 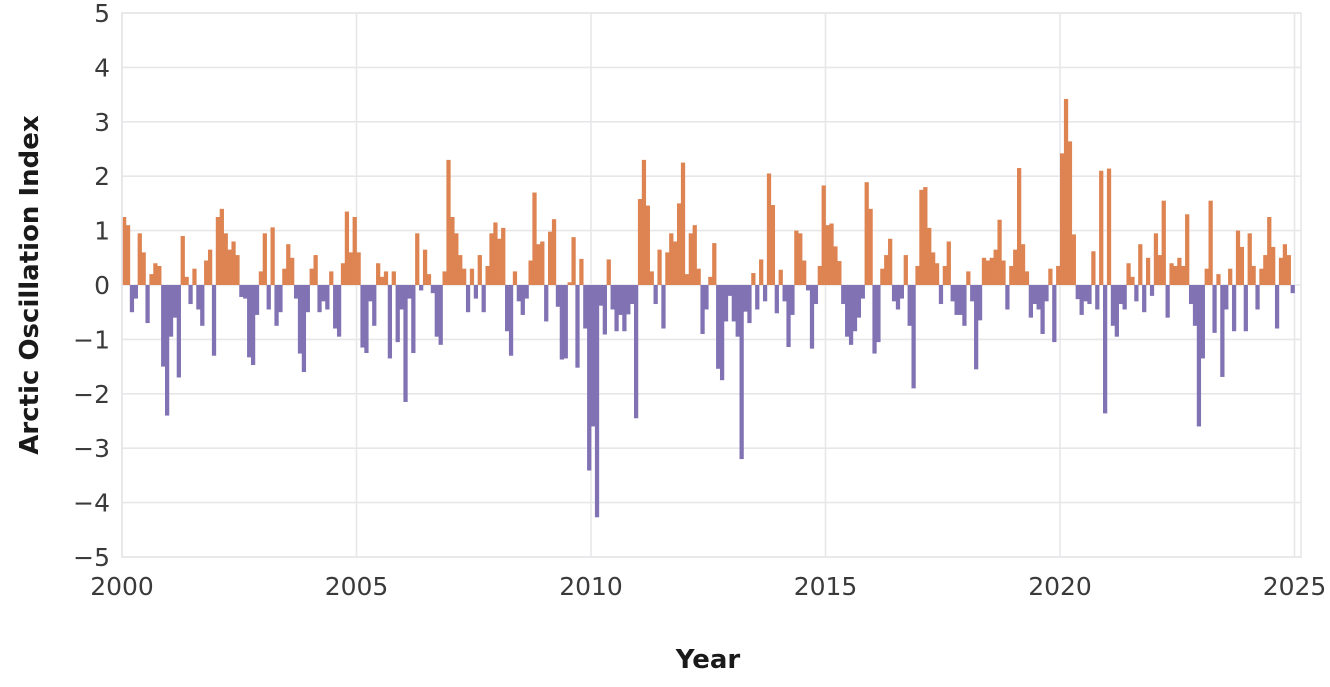 What do you see at coordinates (102, 176) in the screenshot?
I see `y-tick-label: 2` at bounding box center [102, 176].